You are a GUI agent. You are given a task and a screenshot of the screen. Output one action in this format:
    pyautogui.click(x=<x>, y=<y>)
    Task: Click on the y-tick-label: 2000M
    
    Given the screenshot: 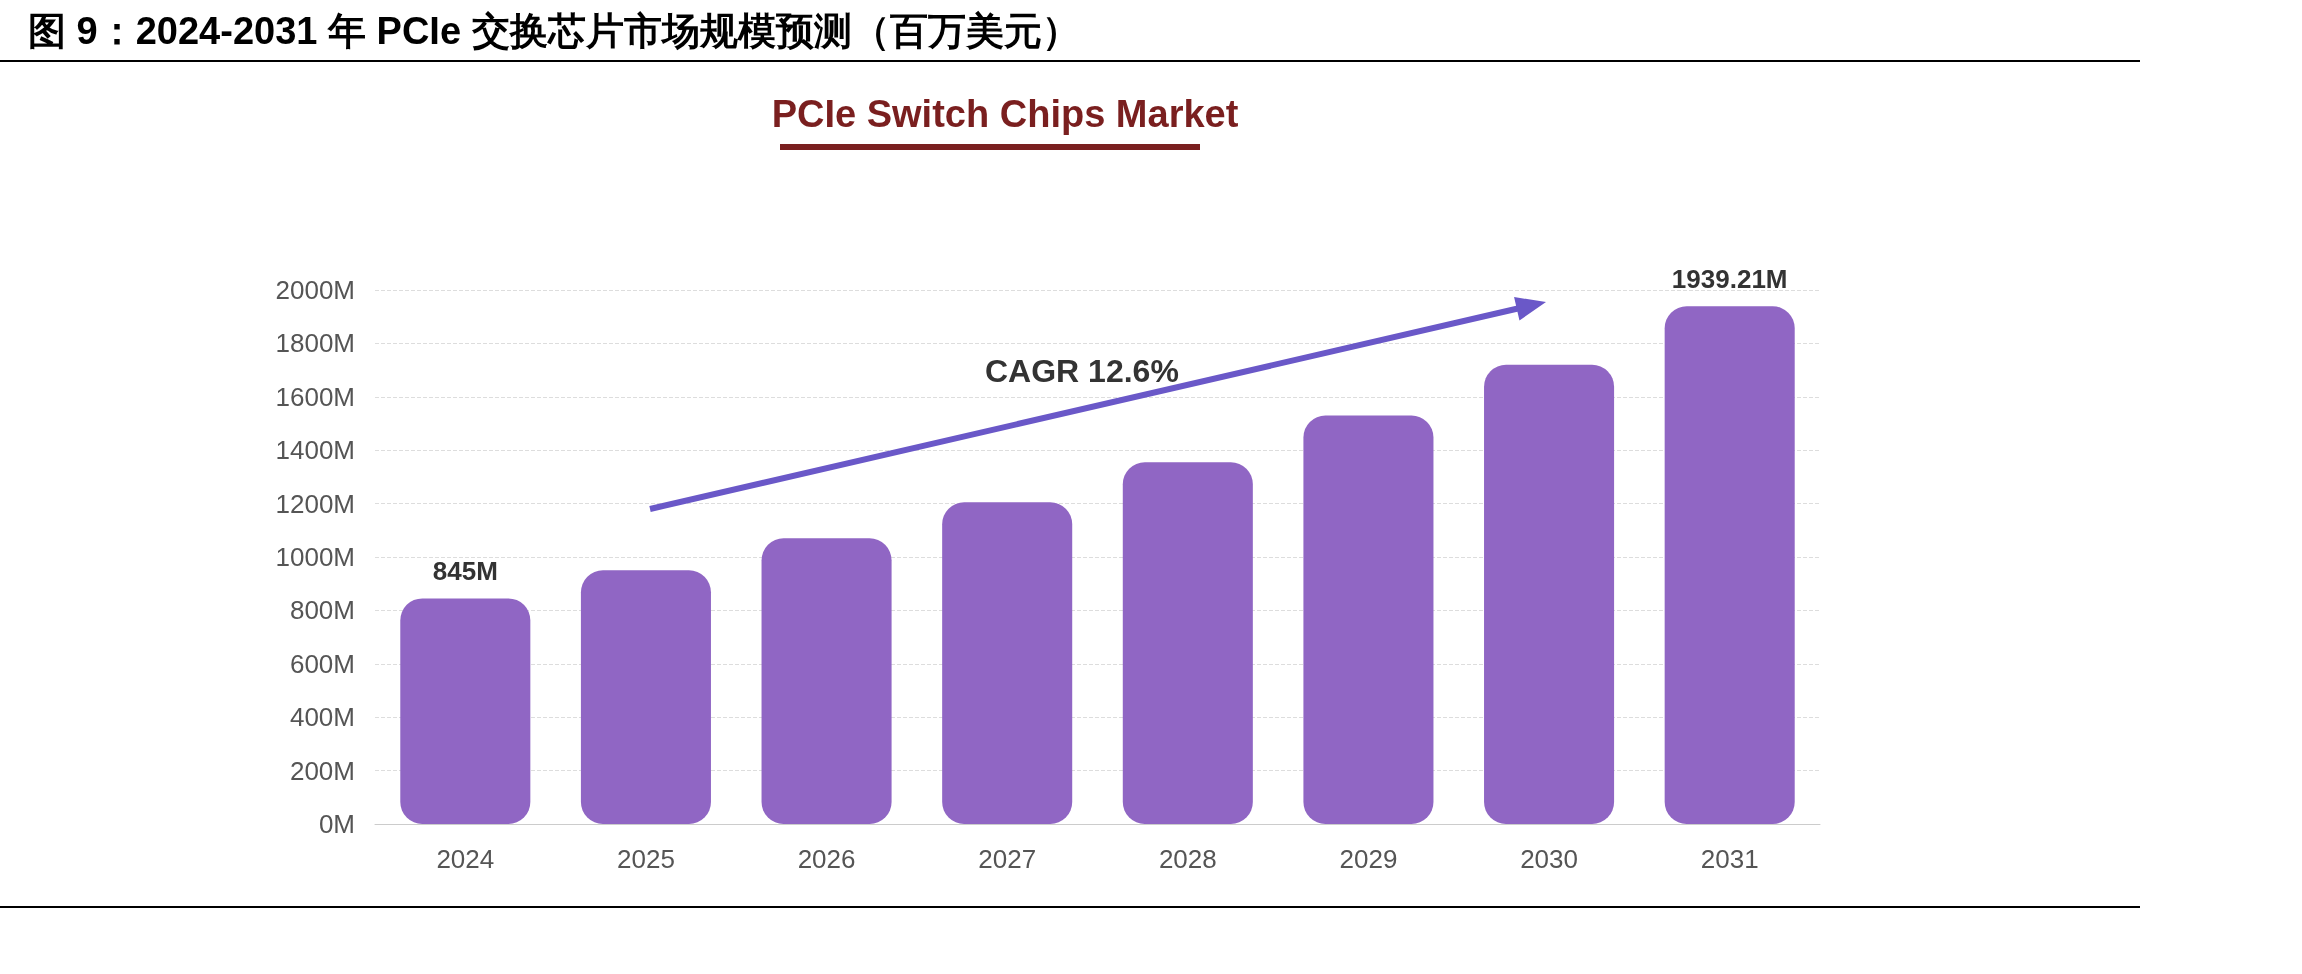 What is the action you would take?
    pyautogui.click(x=315, y=290)
    